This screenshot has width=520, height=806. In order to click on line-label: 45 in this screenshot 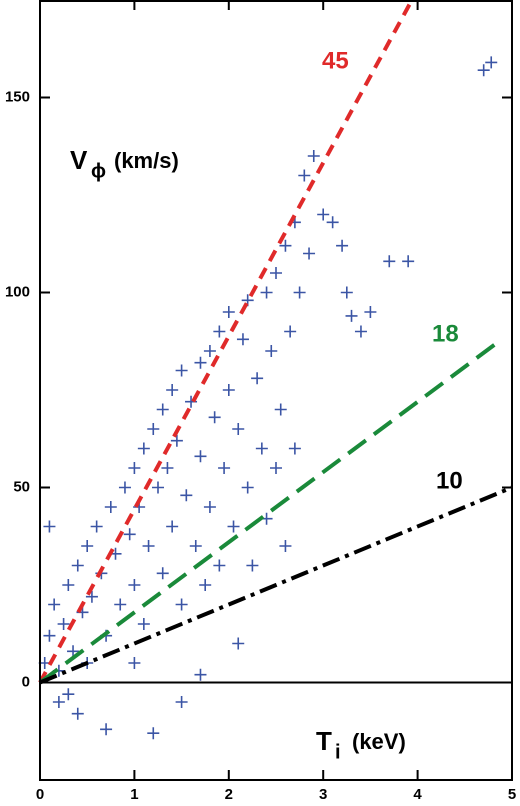, I will do `click(335, 60)`.